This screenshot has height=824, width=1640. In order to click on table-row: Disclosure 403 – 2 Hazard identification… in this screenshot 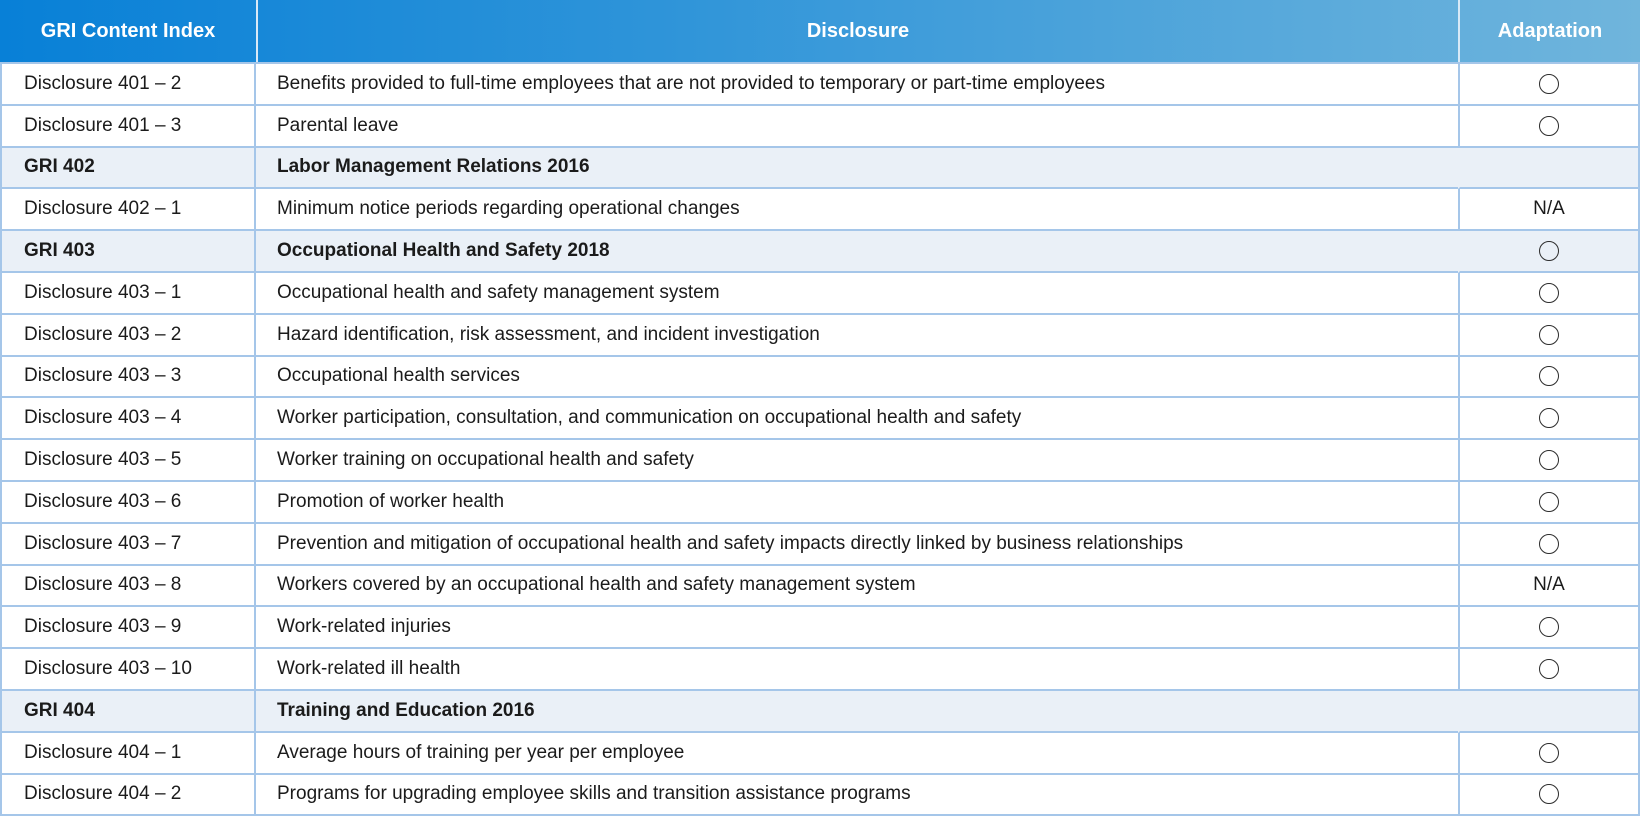, I will do `click(820, 335)`.